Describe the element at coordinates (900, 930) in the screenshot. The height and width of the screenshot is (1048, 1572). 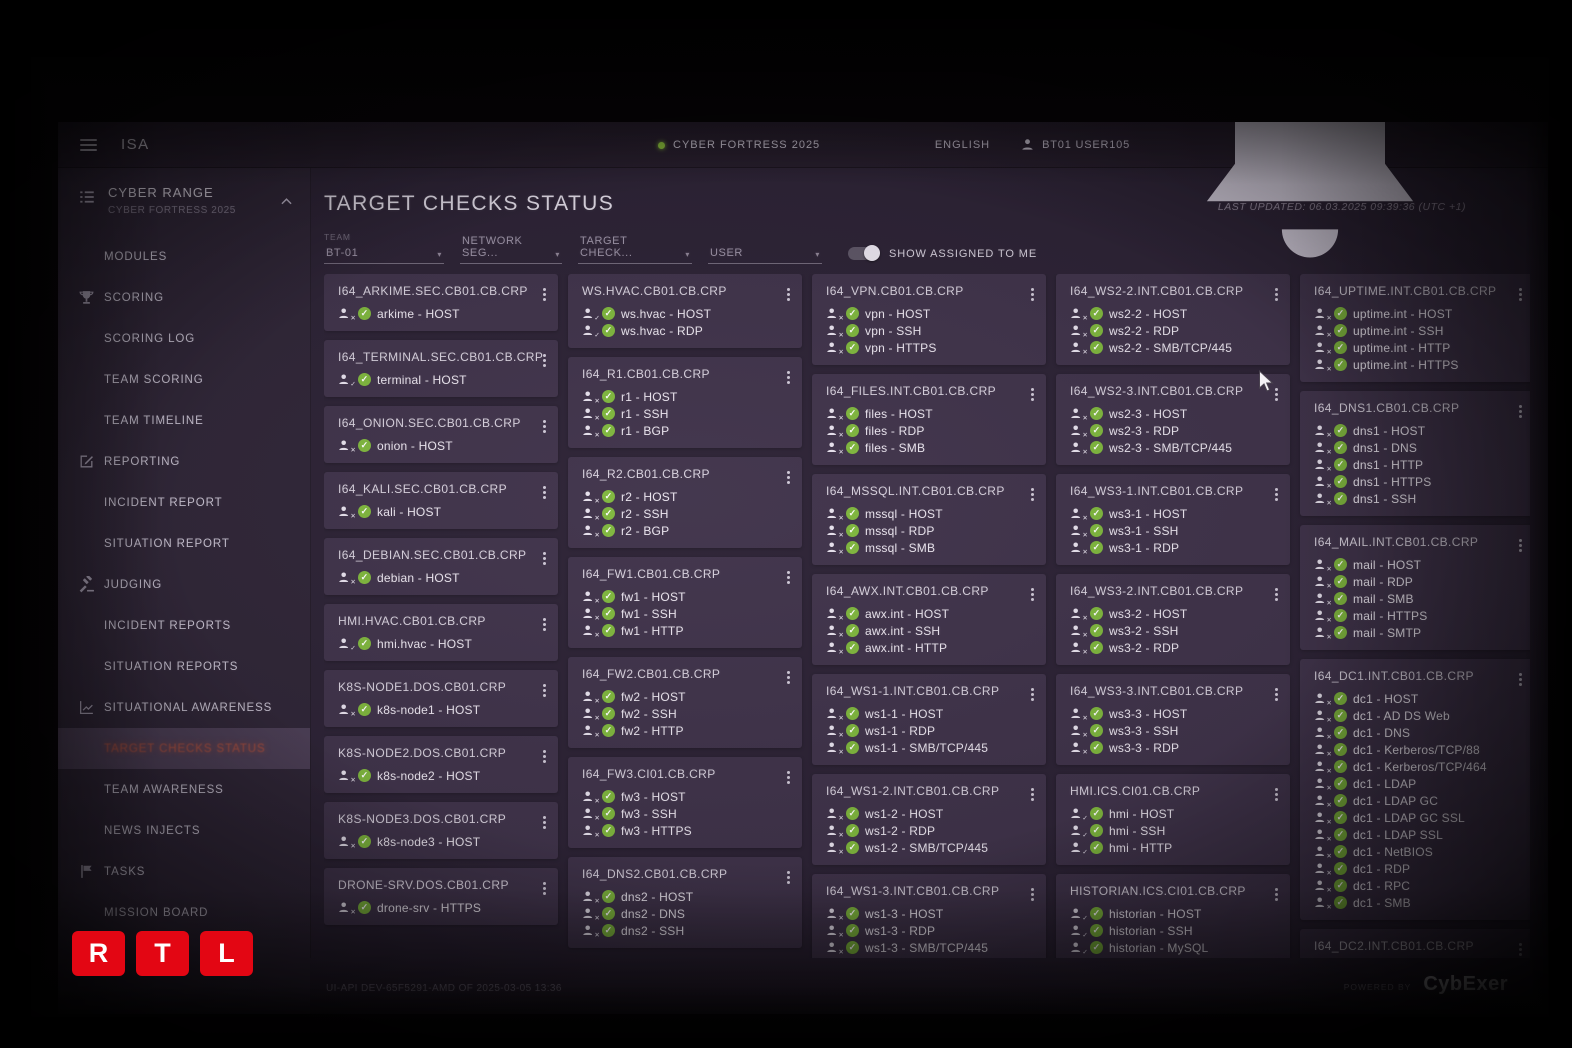
I see `check-label: ws1-3 - RDP` at that location.